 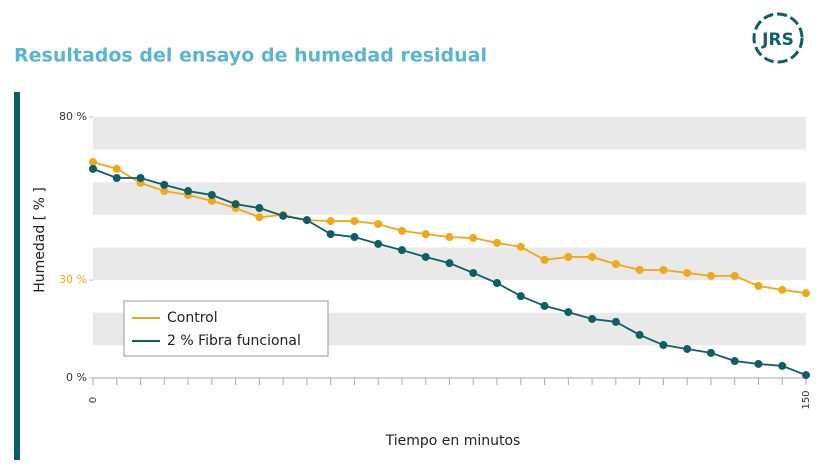 What do you see at coordinates (234, 341) in the screenshot?
I see `legend-label: 2 % Fibra funcional` at bounding box center [234, 341].